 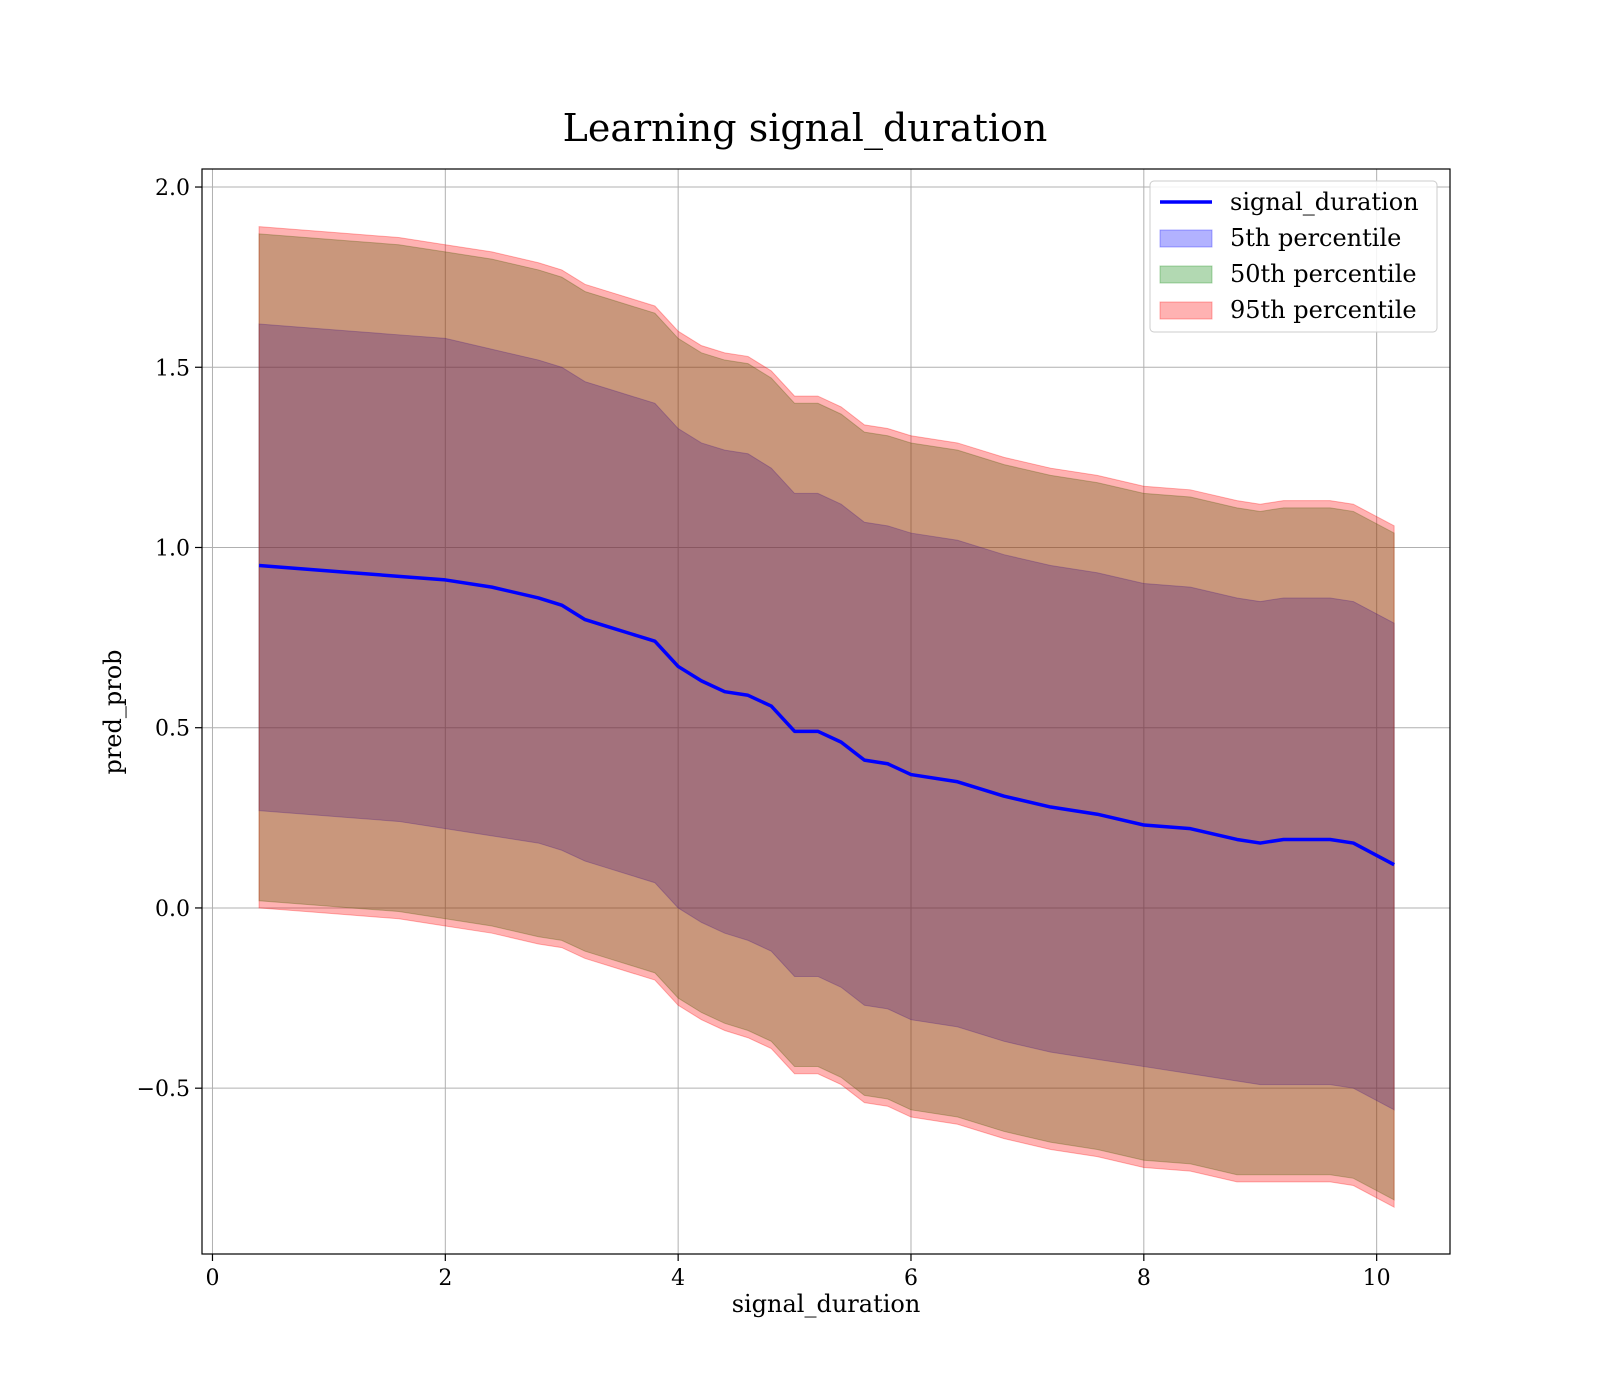 I want to click on legend-label: 95th percentile, so click(x=1323, y=310).